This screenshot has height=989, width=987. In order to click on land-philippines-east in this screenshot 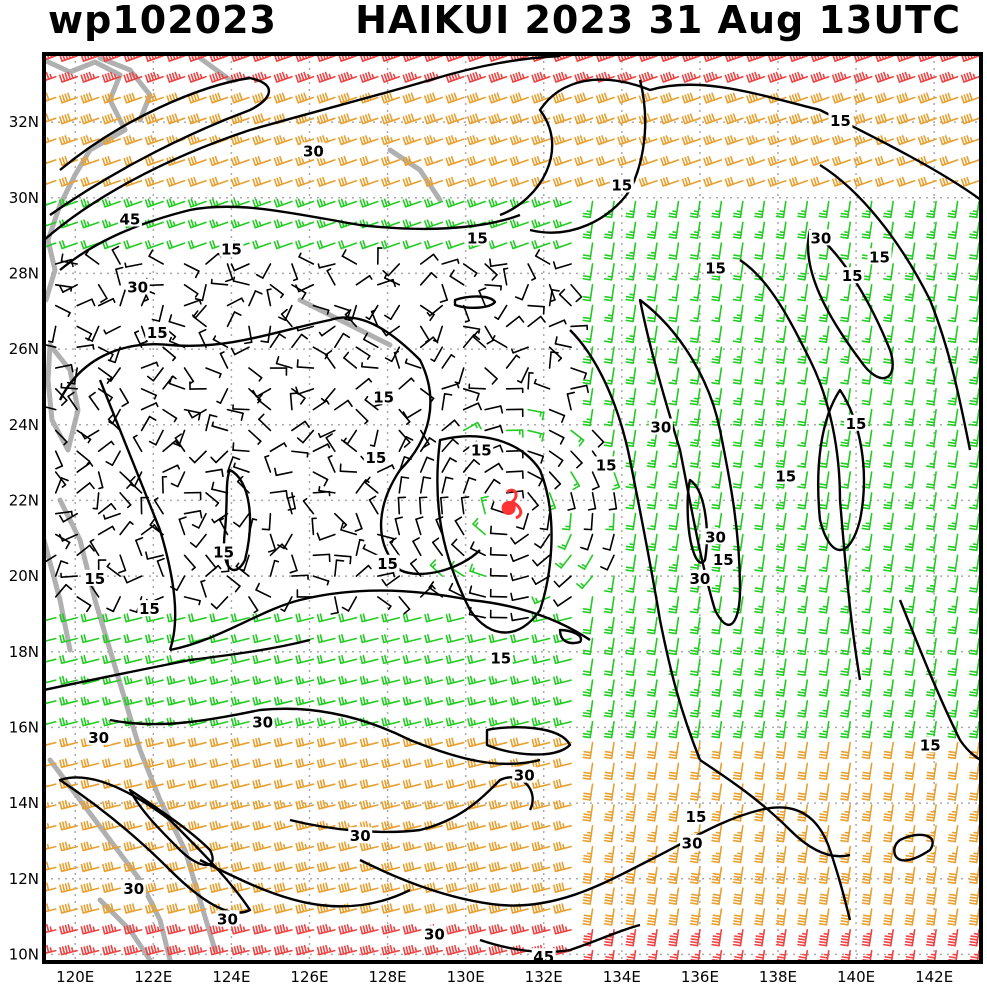, I will do `click(110, 859)`.